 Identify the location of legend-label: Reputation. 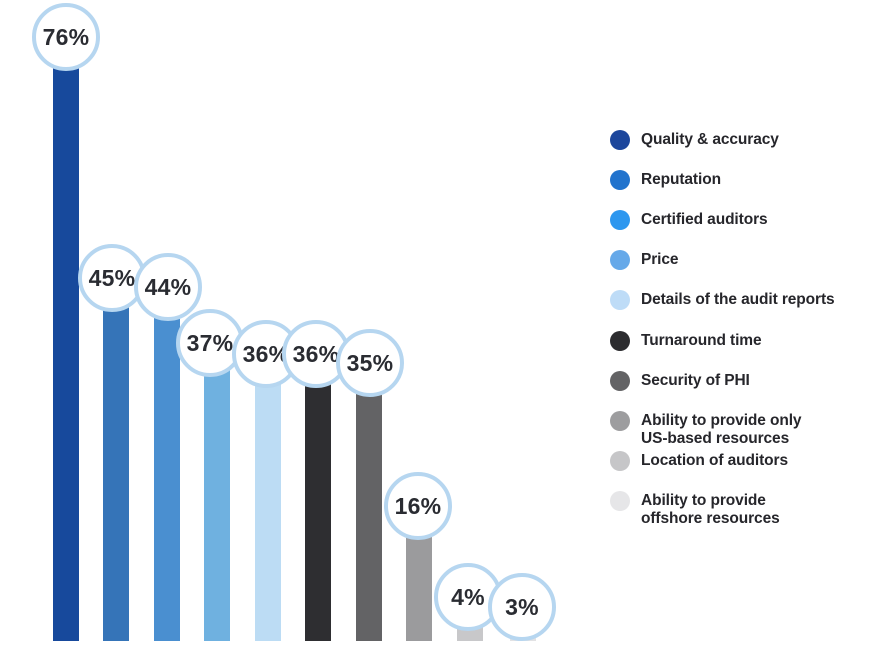
(681, 180).